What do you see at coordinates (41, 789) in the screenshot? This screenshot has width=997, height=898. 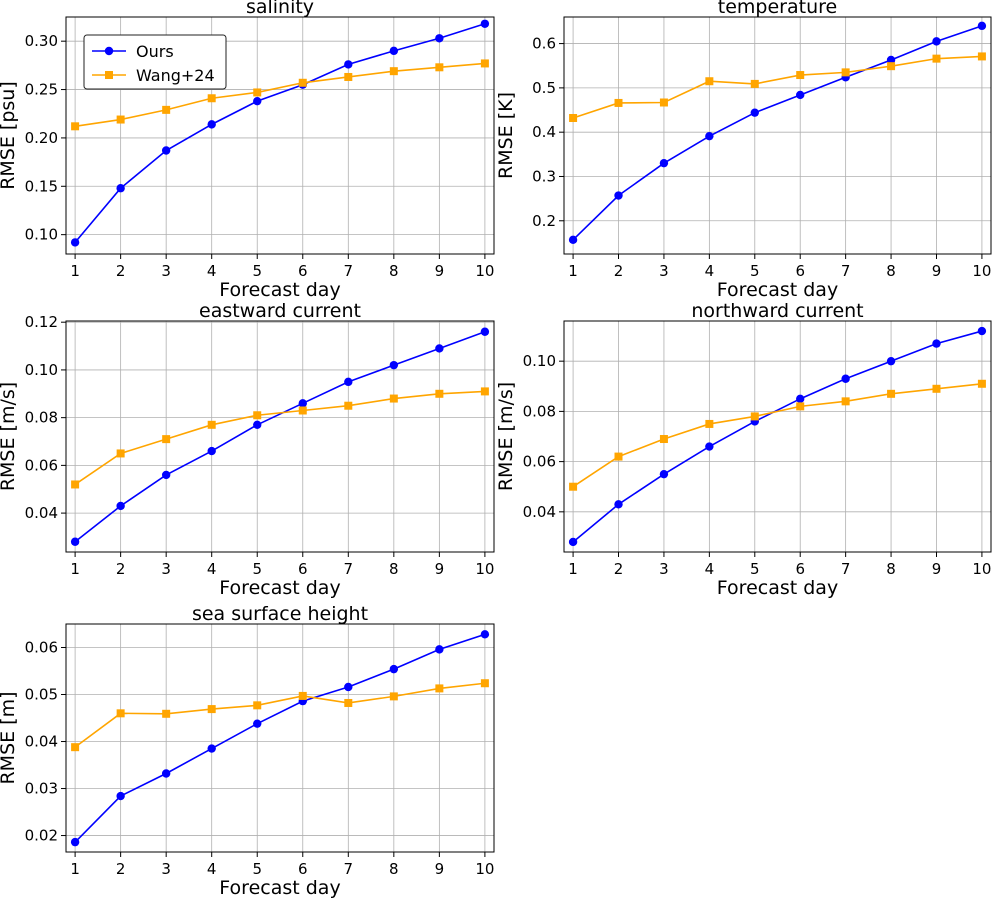 I see `y-tick-label: 0.03` at bounding box center [41, 789].